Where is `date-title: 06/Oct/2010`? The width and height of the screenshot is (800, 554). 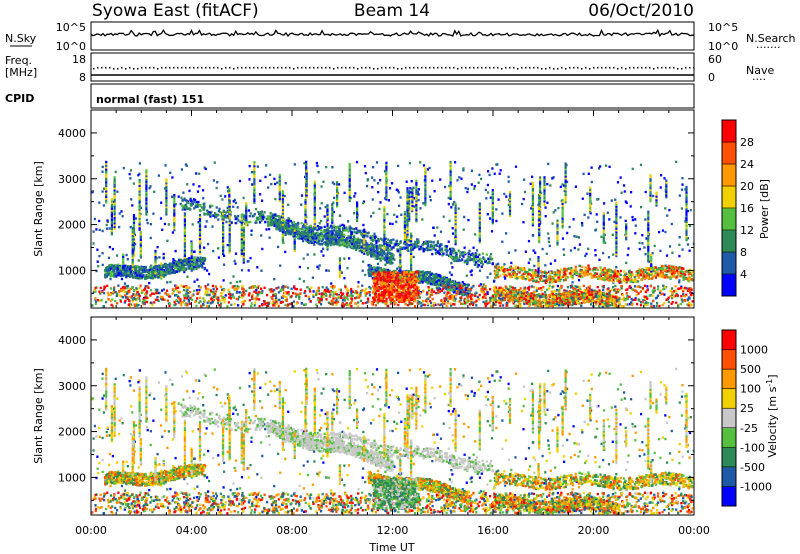
date-title: 06/Oct/2010 is located at coordinates (641, 11).